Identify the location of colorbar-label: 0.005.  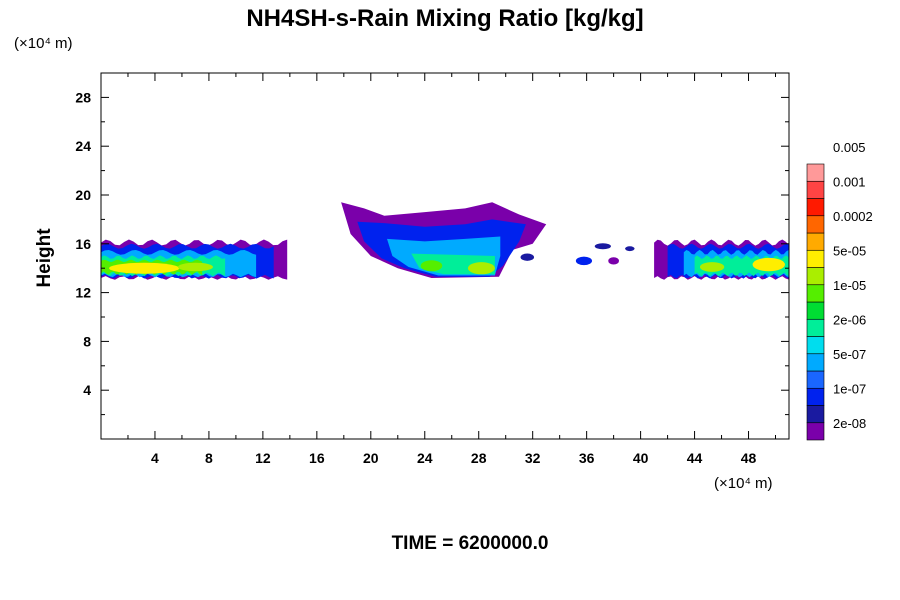
(849, 147).